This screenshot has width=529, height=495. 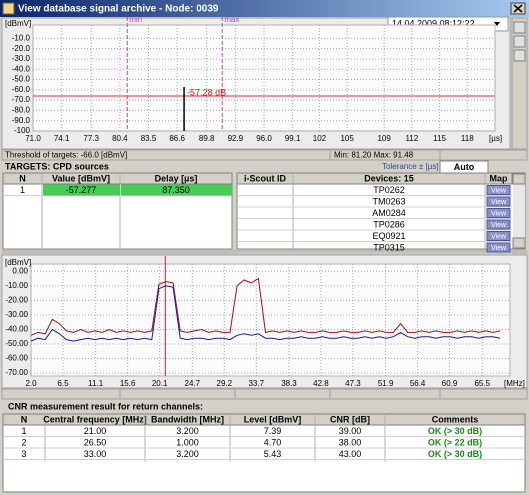 I want to click on x-tick-label: 112, so click(x=411, y=138).